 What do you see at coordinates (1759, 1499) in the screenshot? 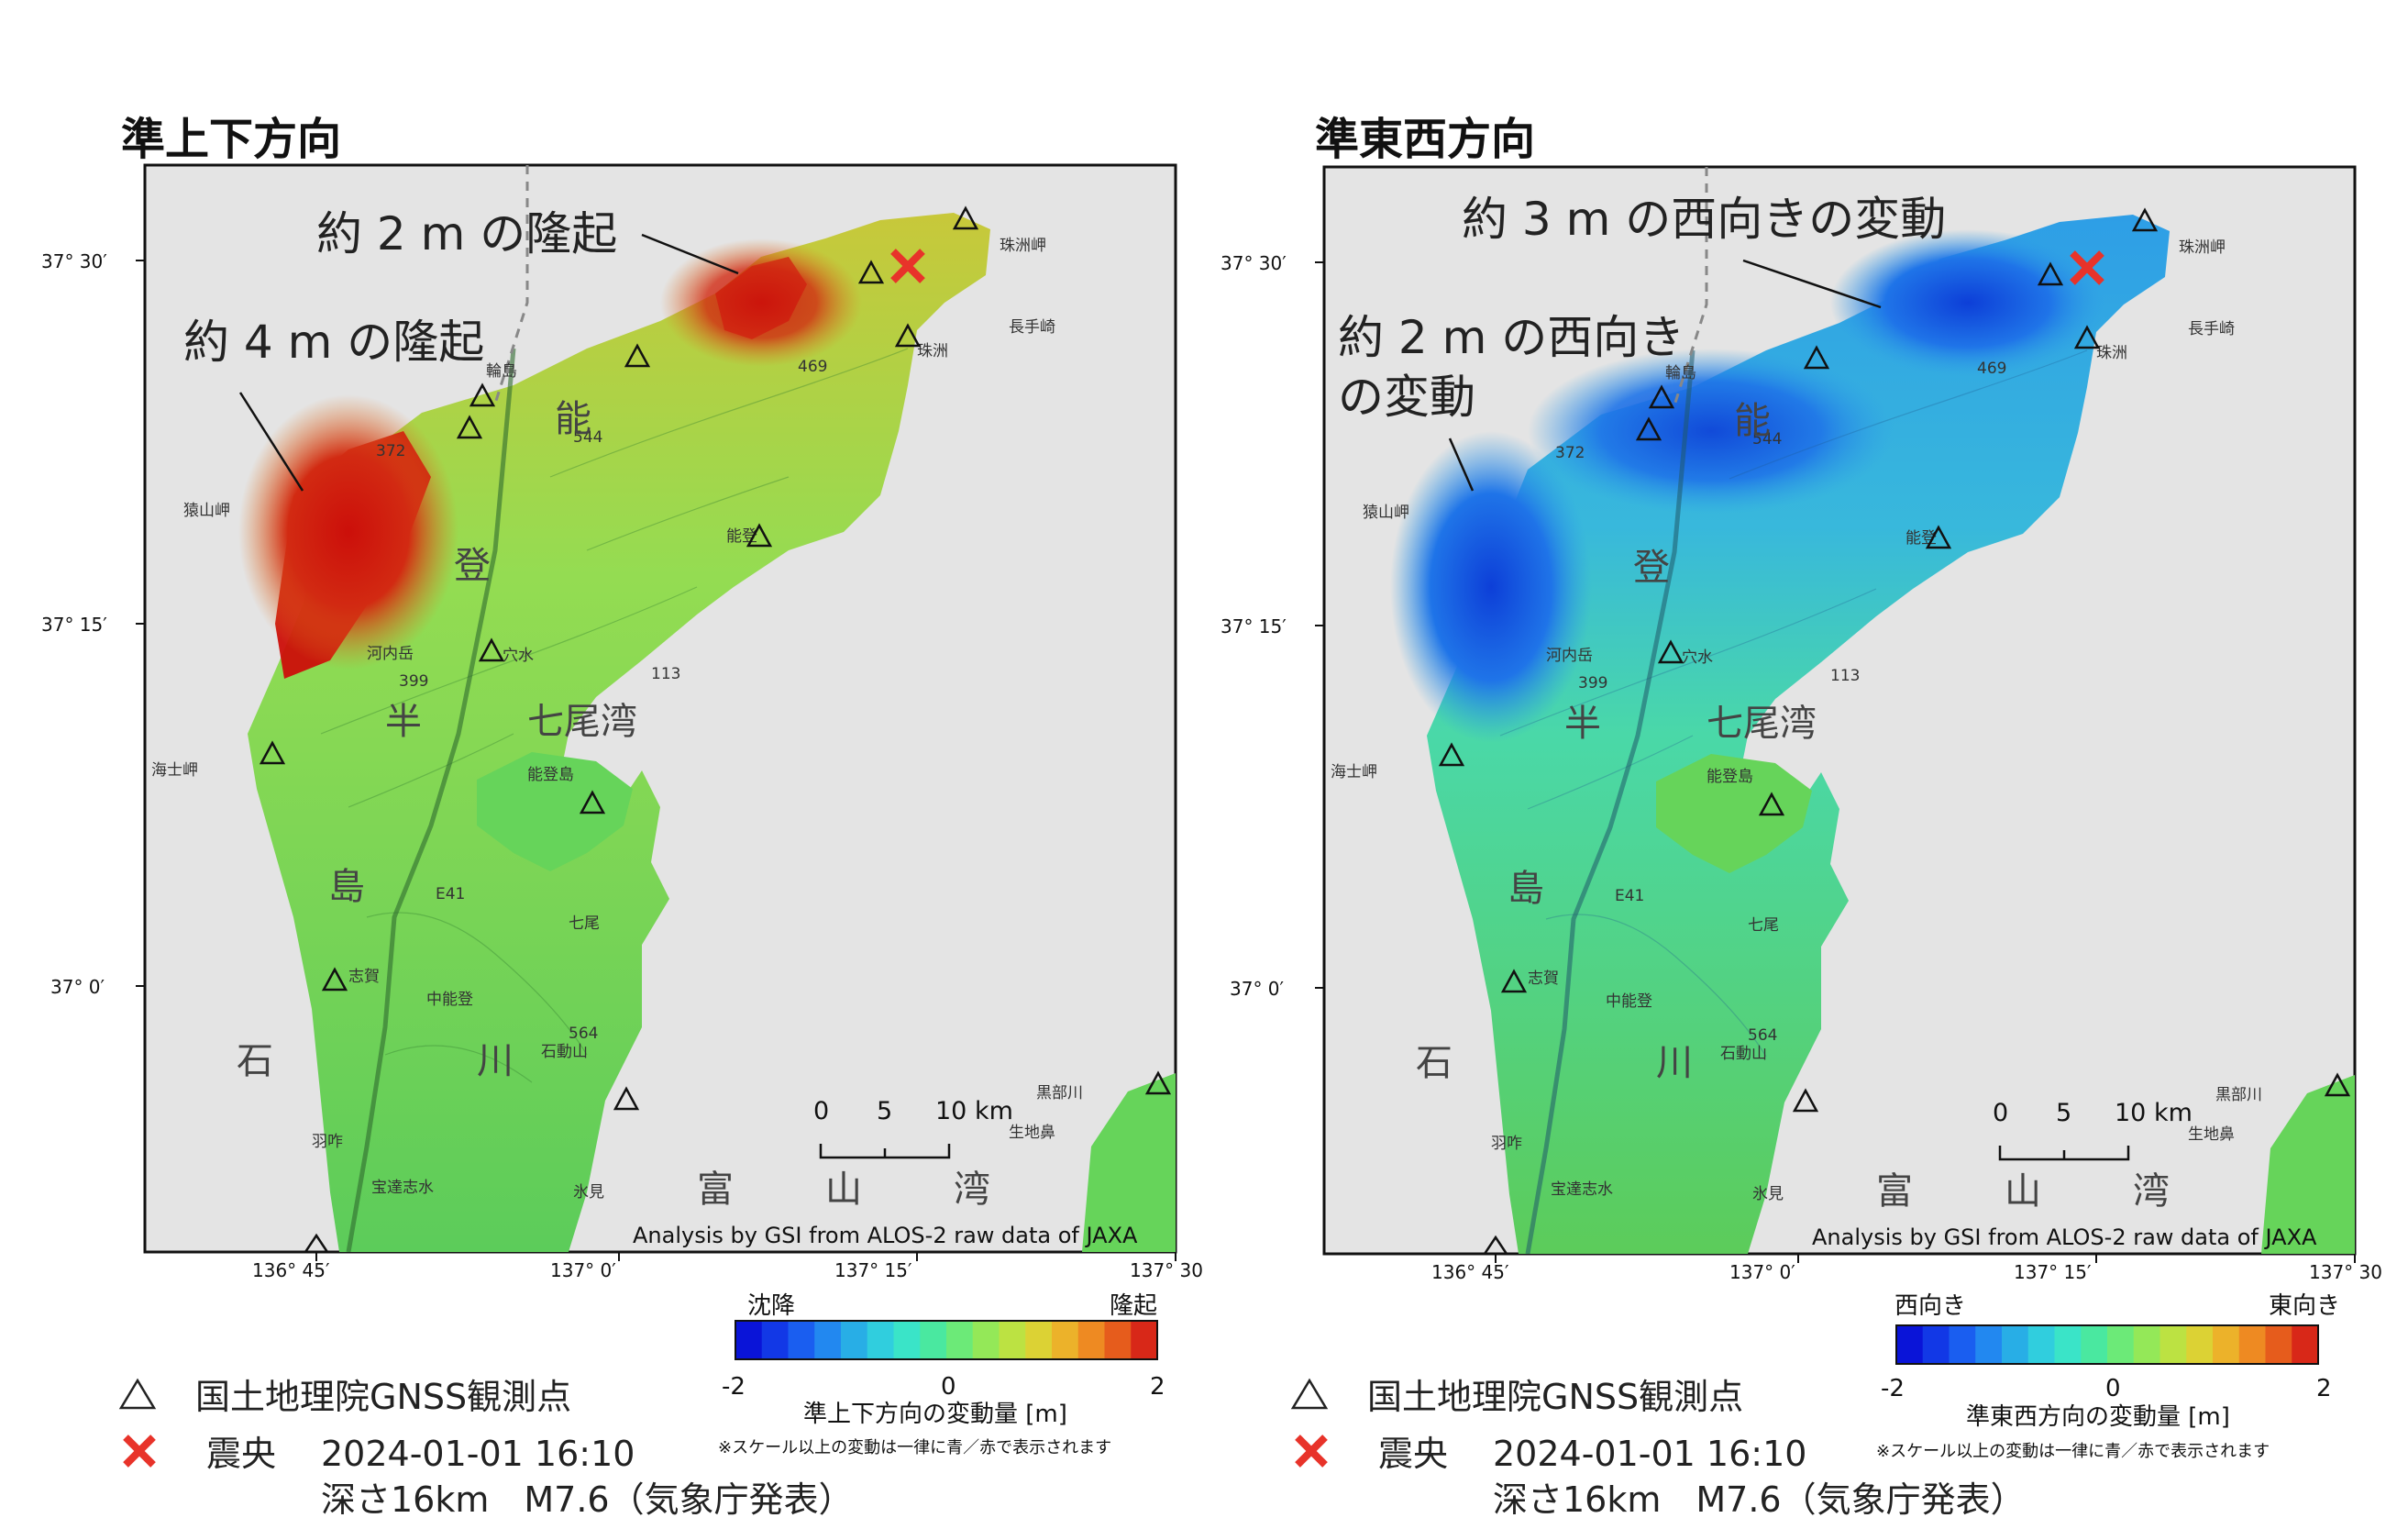
I see `legend-detail: 深さ16km M7.6（気象庁発表）` at bounding box center [1759, 1499].